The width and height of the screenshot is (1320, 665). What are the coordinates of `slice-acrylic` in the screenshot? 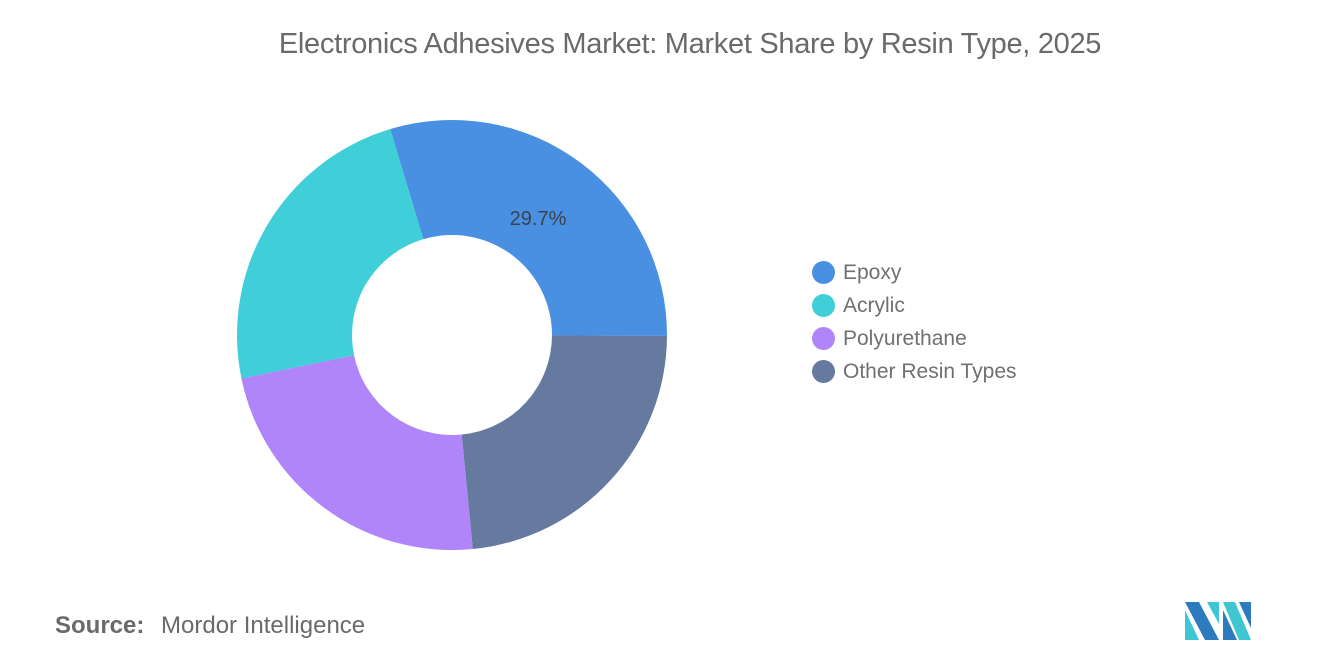 It's located at (330, 254).